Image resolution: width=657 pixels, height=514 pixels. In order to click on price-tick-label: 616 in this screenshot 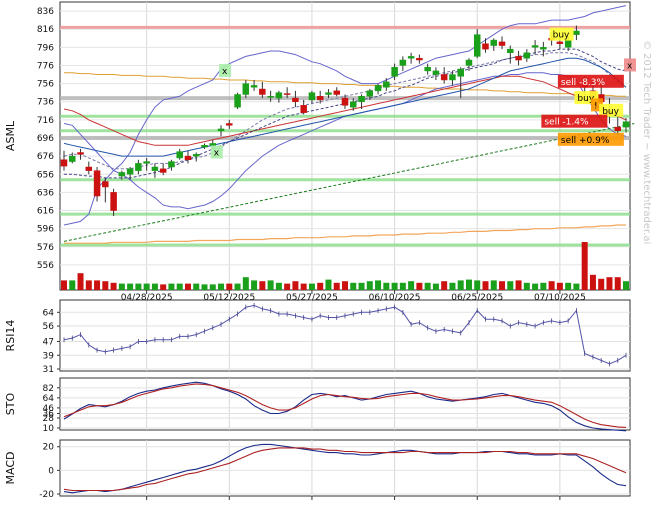, I will do `click(45, 212)`.